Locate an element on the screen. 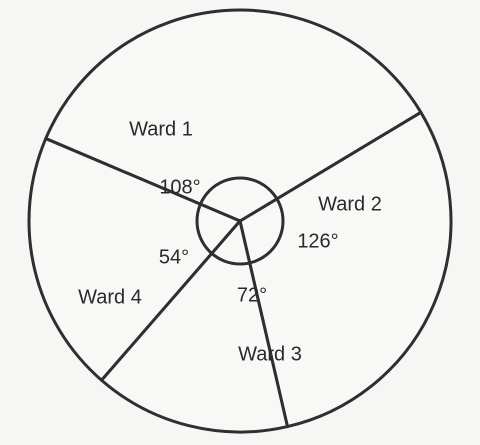 This screenshot has width=480, height=445. pie-slice-angle-label: 54° is located at coordinates (174, 257).